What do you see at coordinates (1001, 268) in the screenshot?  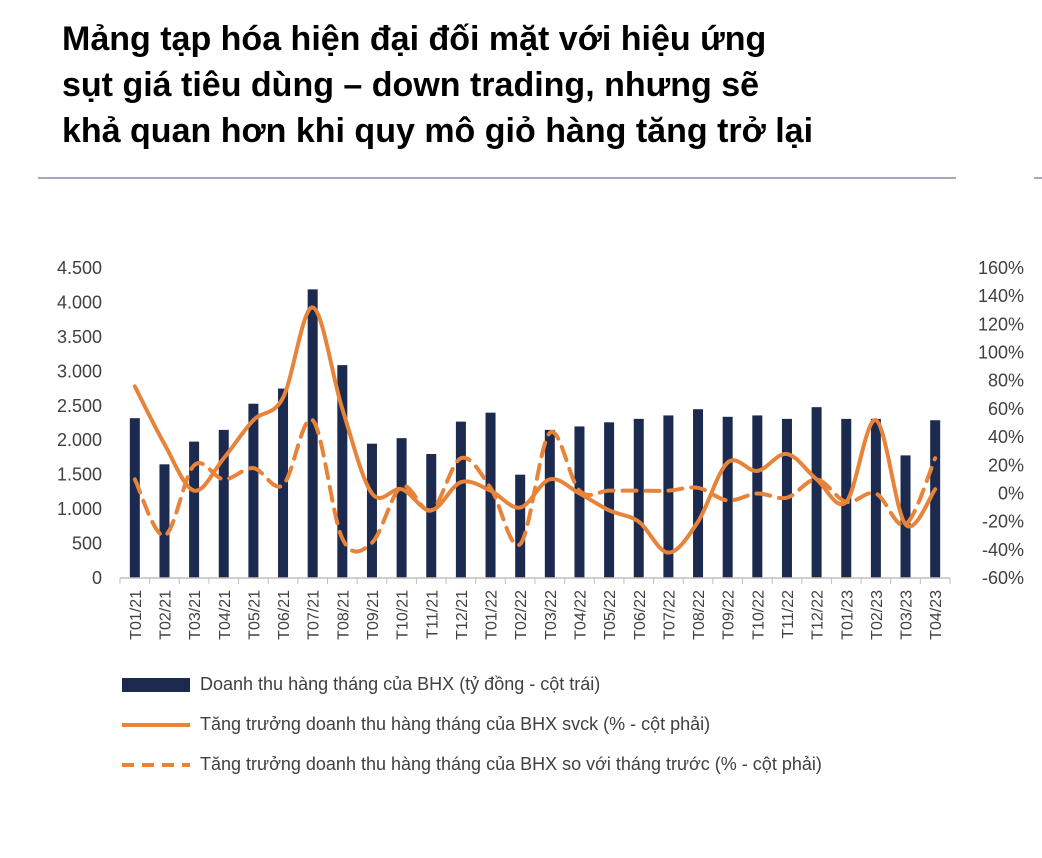 I see `right-tick-label: 160%` at bounding box center [1001, 268].